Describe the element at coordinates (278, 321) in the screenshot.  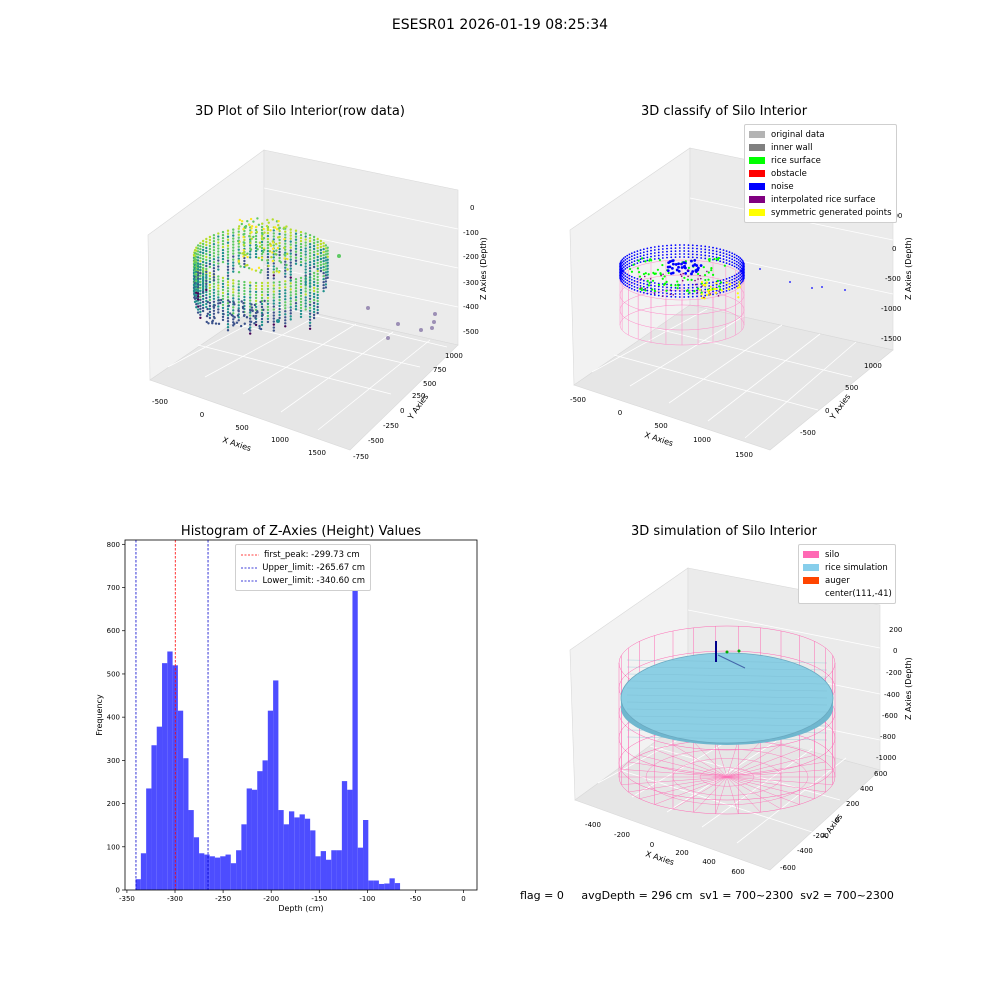
I see `outlier-point` at that location.